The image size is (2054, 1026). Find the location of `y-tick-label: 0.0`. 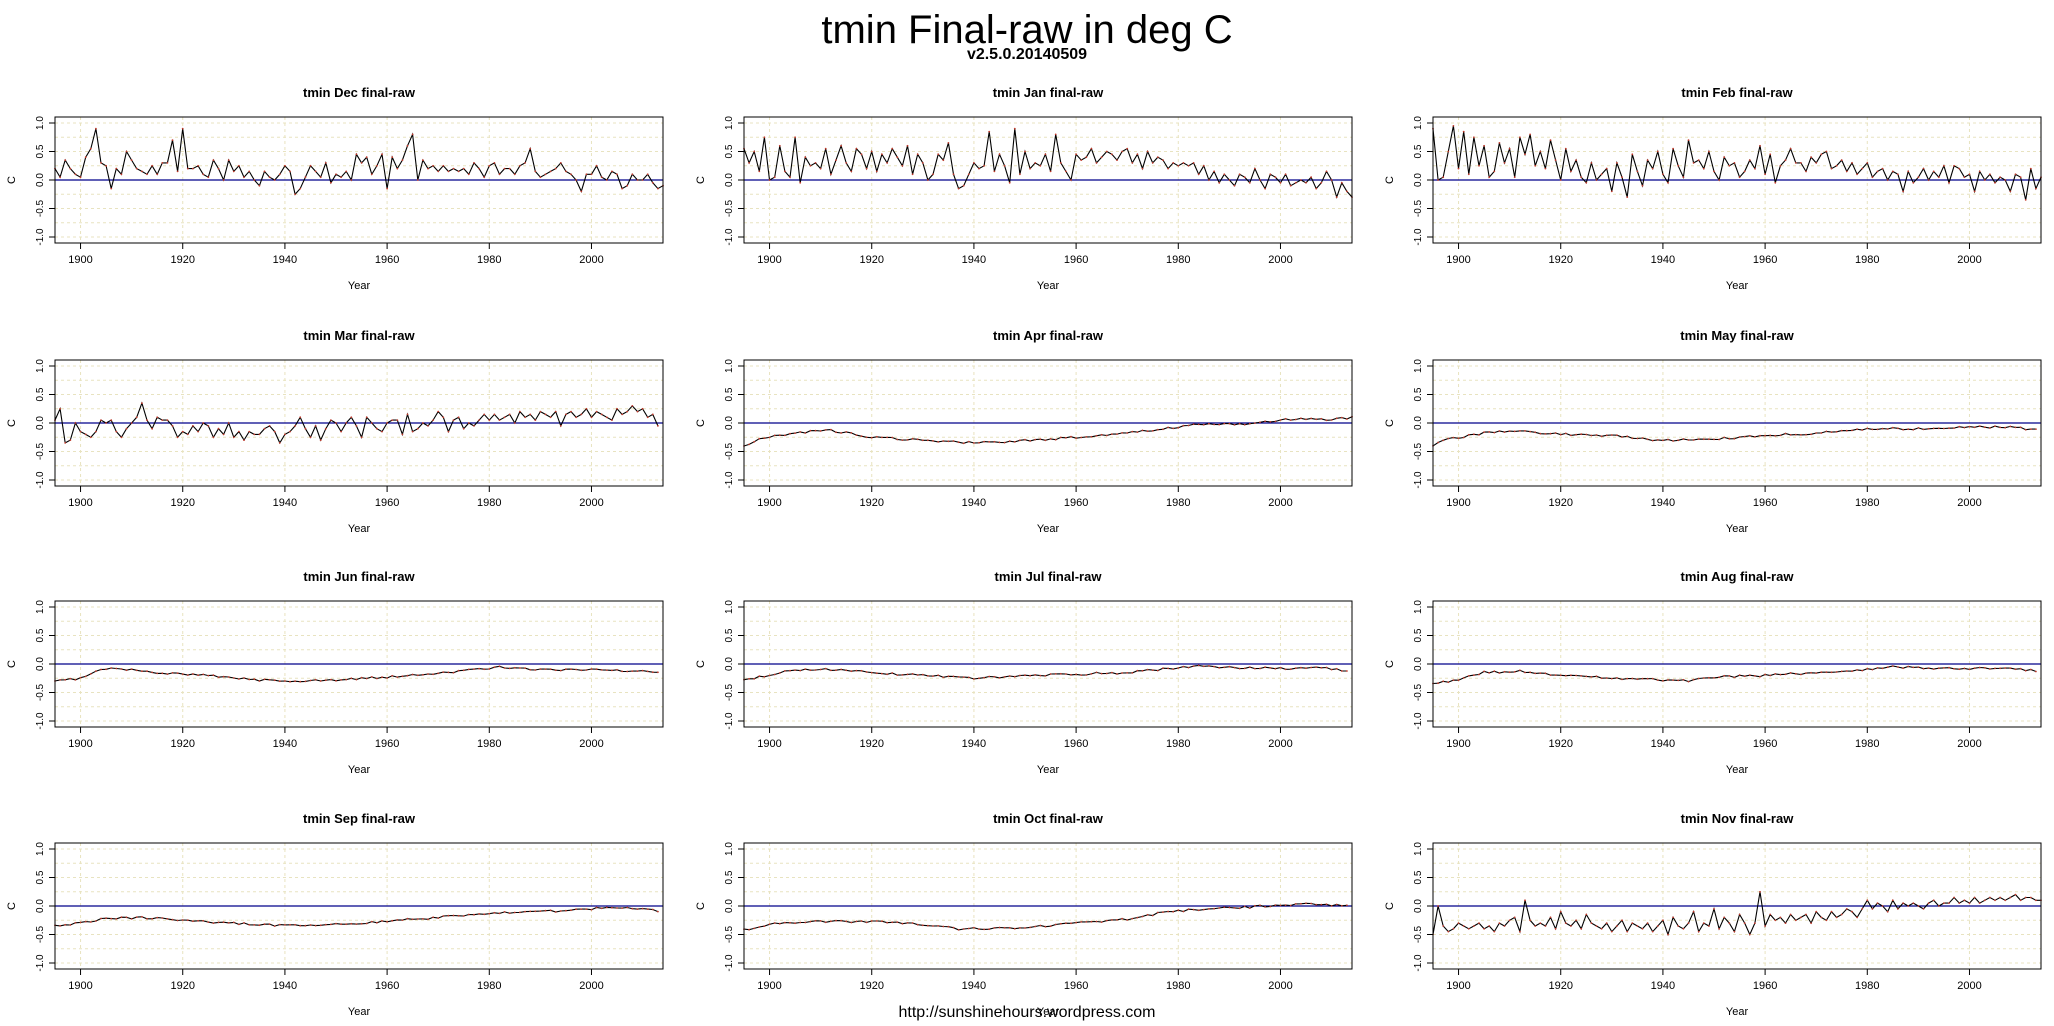

y-tick-label: 0.0 is located at coordinates (40, 180).